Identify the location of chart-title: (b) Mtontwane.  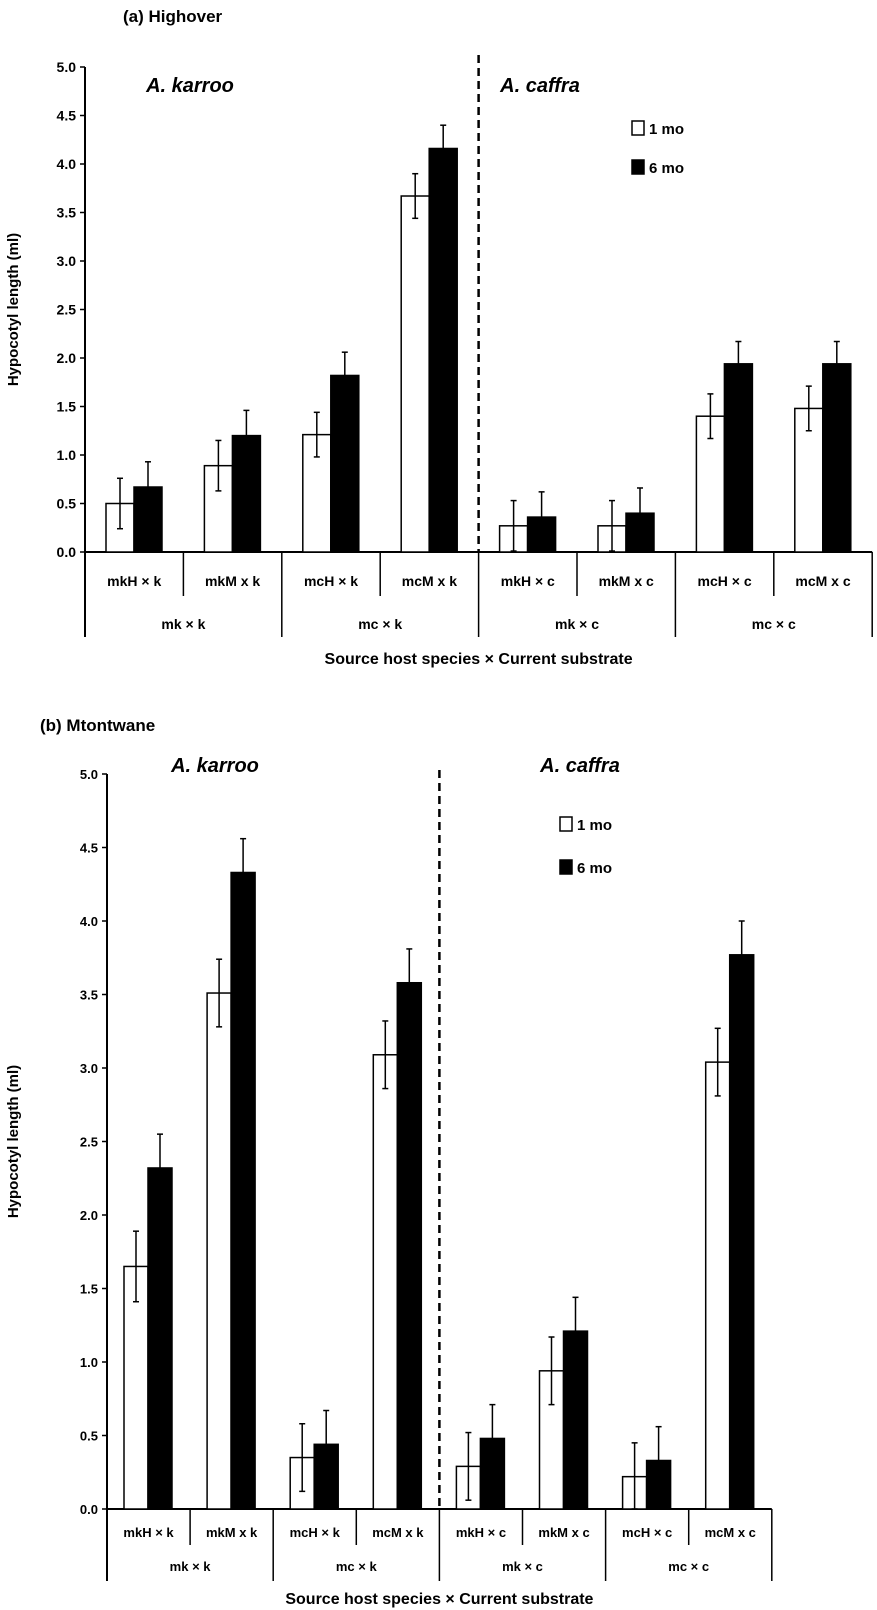
(97, 725).